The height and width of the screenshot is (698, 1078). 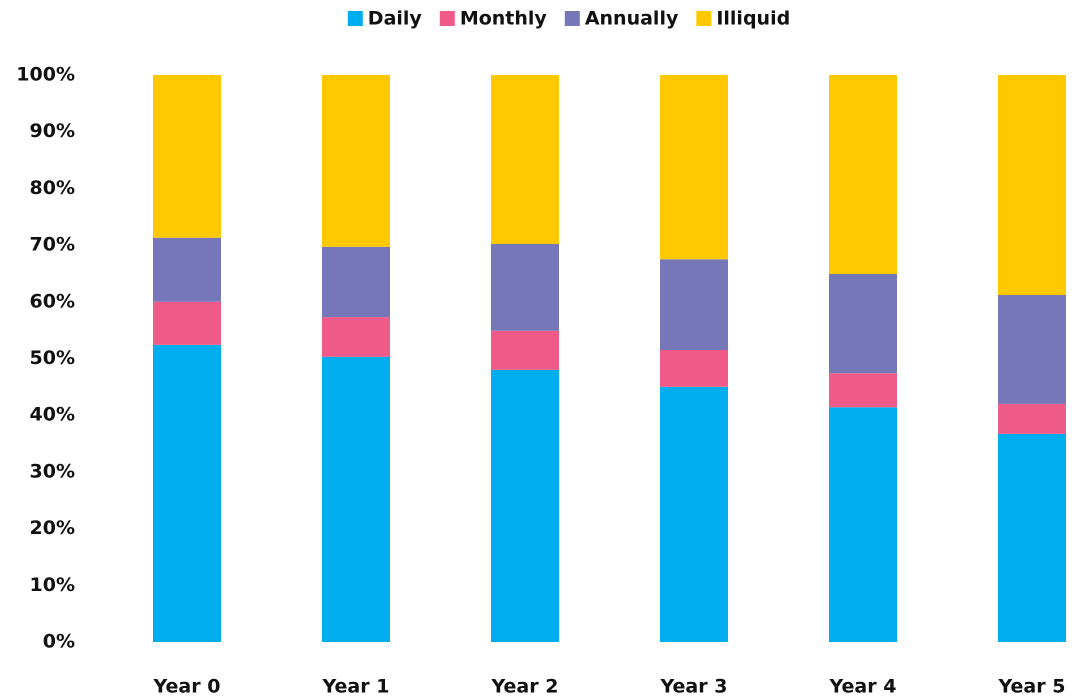 I want to click on y-tick-label: 70%, so click(x=52, y=245).